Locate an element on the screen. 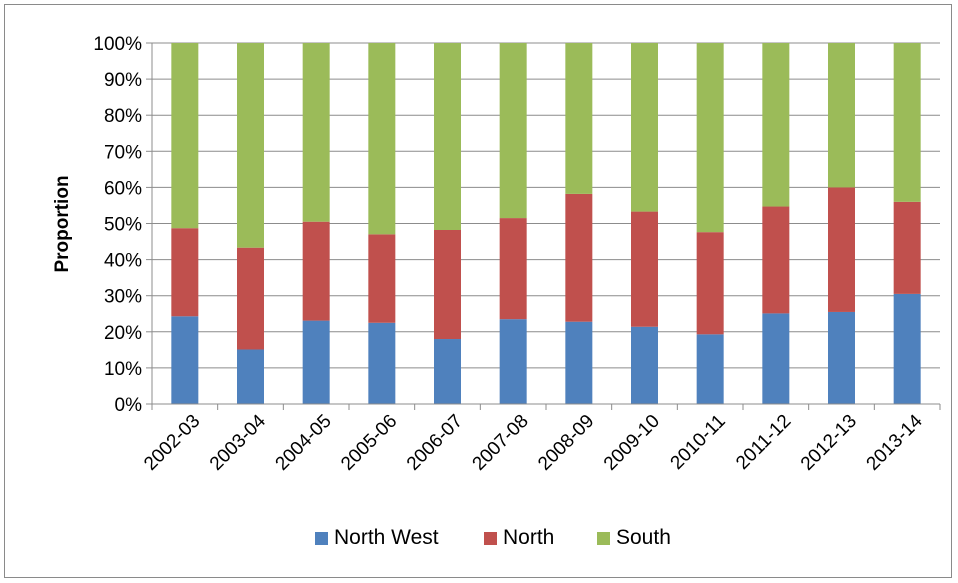 The width and height of the screenshot is (958, 583). y-tick-label: 80% is located at coordinates (123, 116).